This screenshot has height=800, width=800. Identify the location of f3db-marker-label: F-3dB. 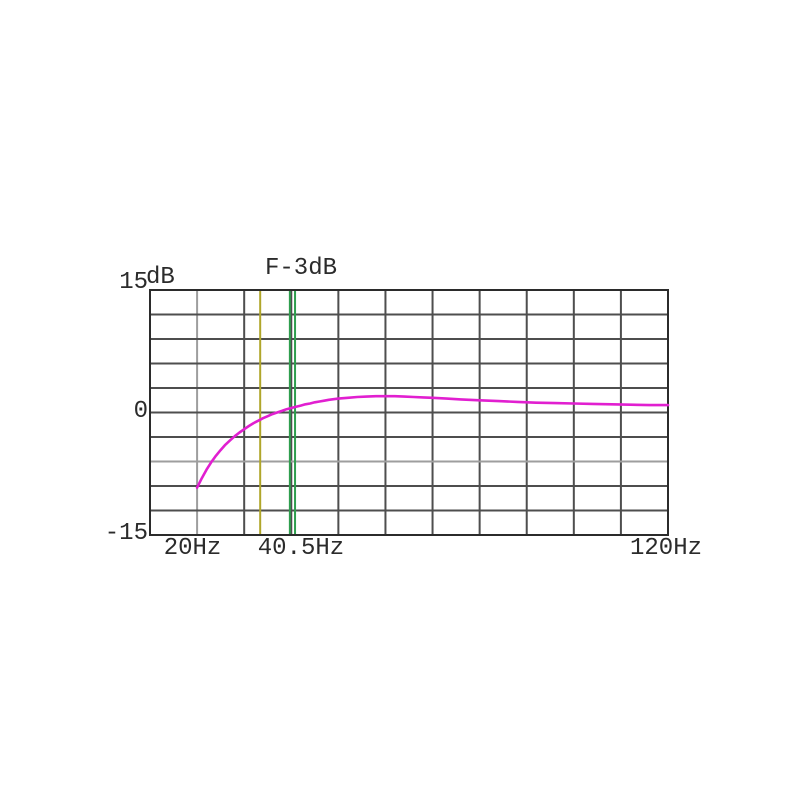
(300, 268).